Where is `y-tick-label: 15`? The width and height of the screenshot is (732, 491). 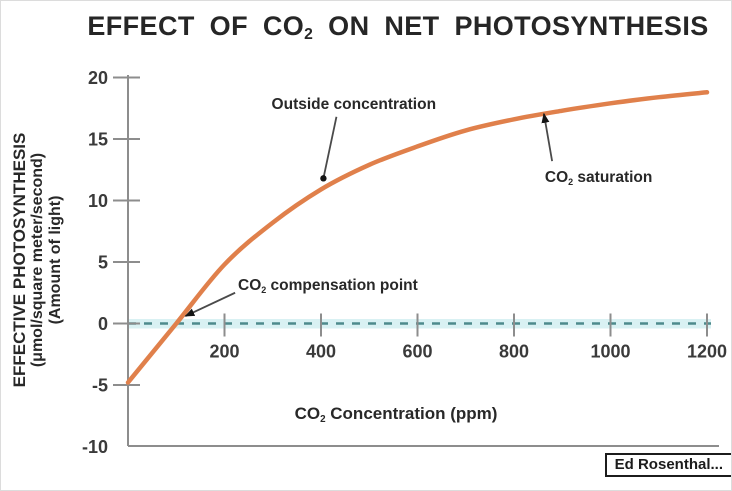 y-tick-label: 15 is located at coordinates (98, 140).